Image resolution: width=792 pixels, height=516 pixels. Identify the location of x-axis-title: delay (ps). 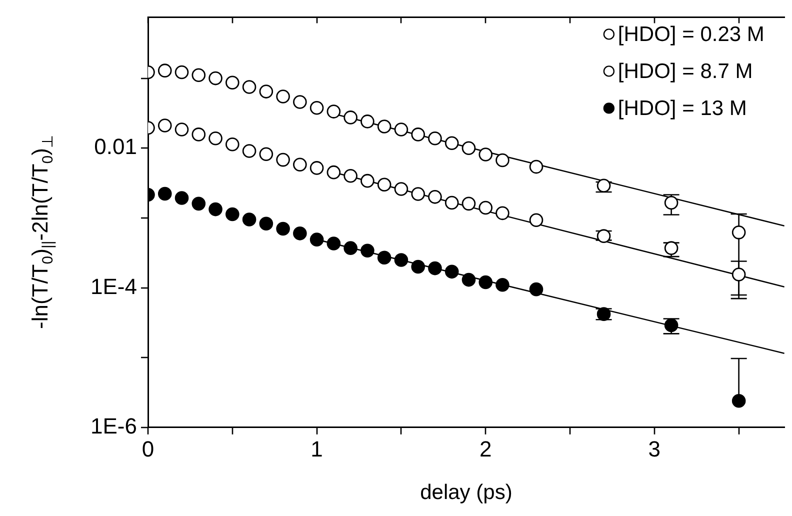
(466, 492).